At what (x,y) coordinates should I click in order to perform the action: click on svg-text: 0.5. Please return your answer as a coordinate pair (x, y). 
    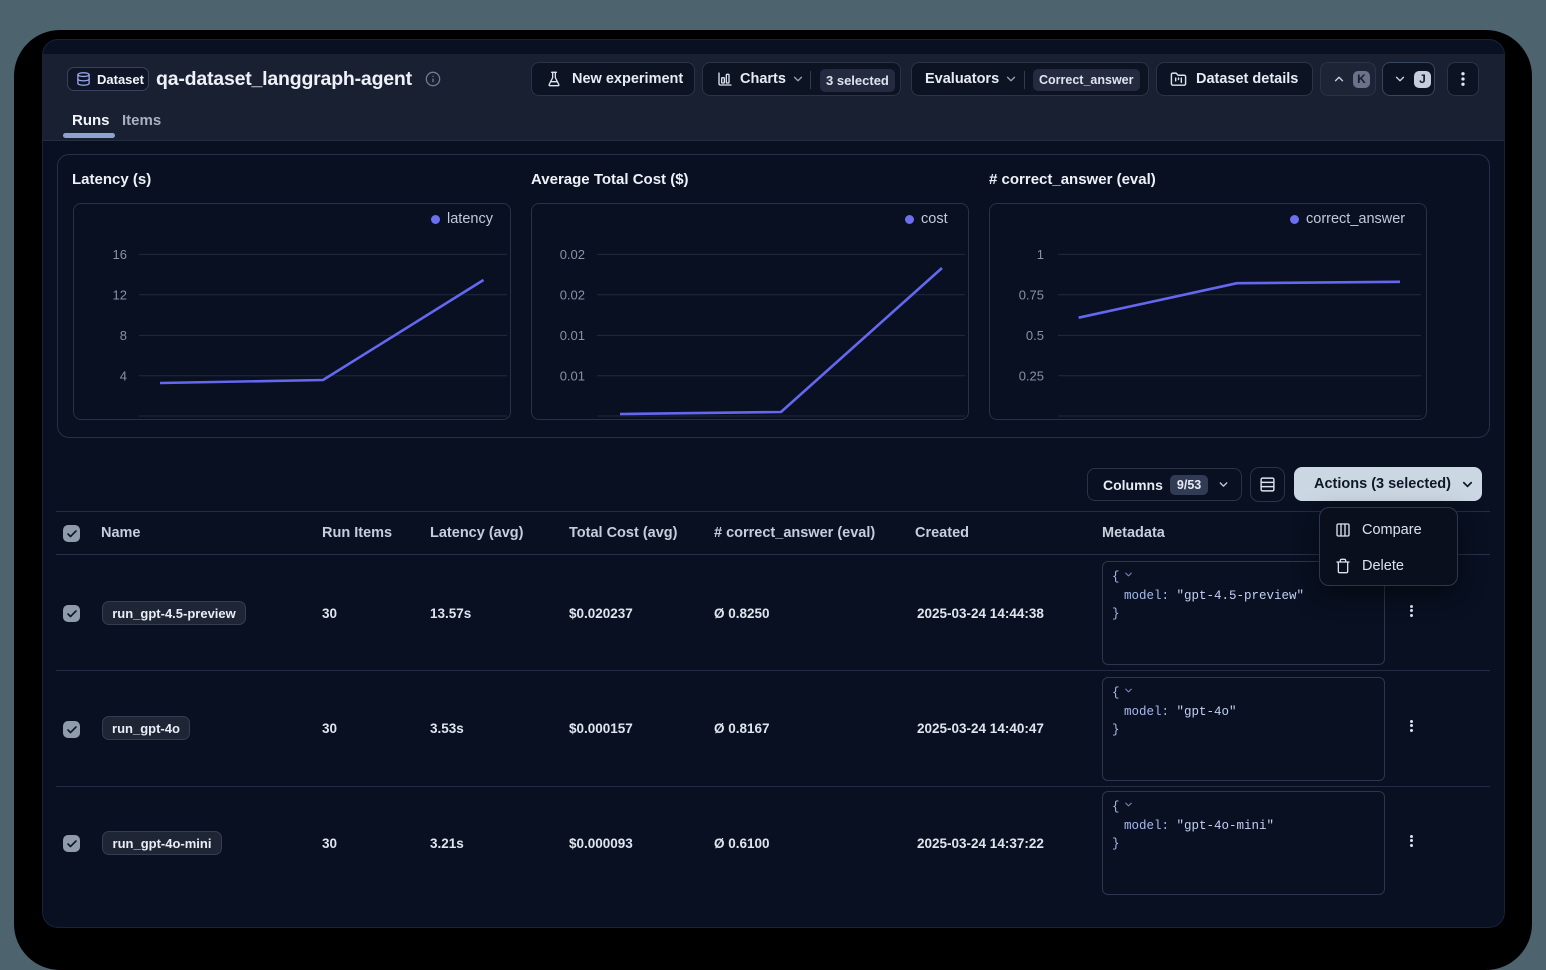
    Looking at the image, I should click on (1035, 335).